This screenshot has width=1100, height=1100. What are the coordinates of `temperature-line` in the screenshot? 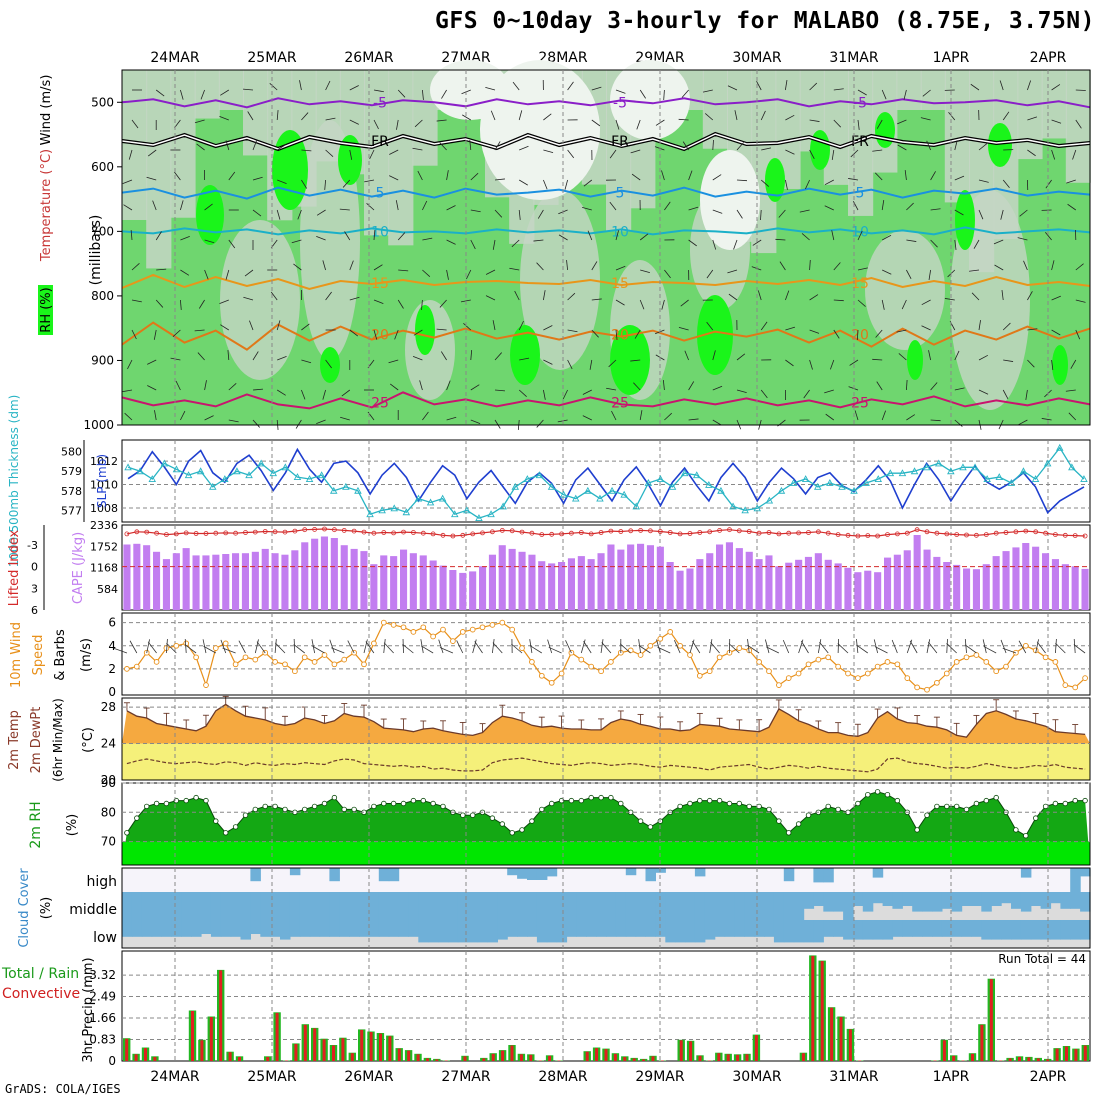 It's located at (606, 720).